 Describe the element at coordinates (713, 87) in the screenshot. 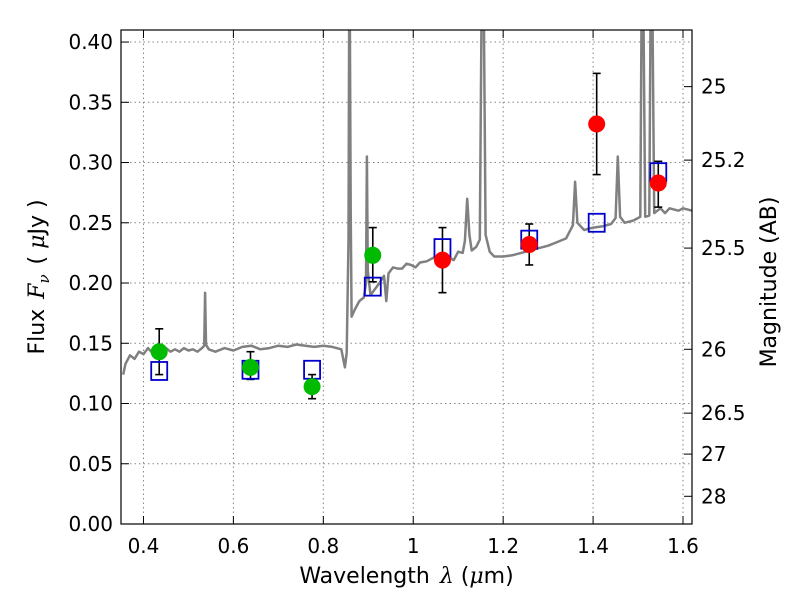

I see `y2-tick-label: 25` at that location.